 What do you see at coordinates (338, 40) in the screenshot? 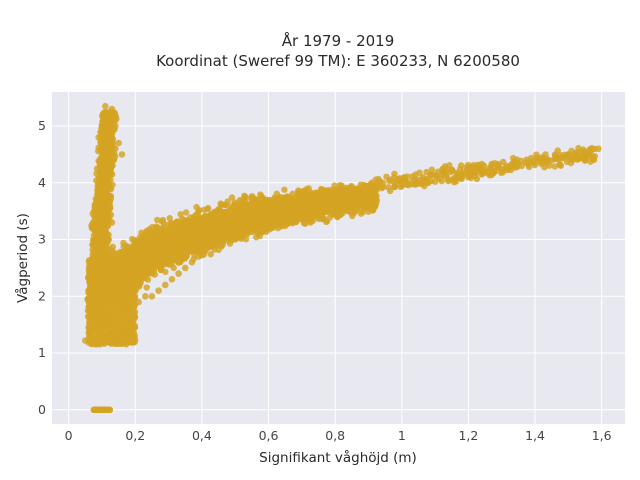
I see `chart-title: År 1979 - 2019` at bounding box center [338, 40].